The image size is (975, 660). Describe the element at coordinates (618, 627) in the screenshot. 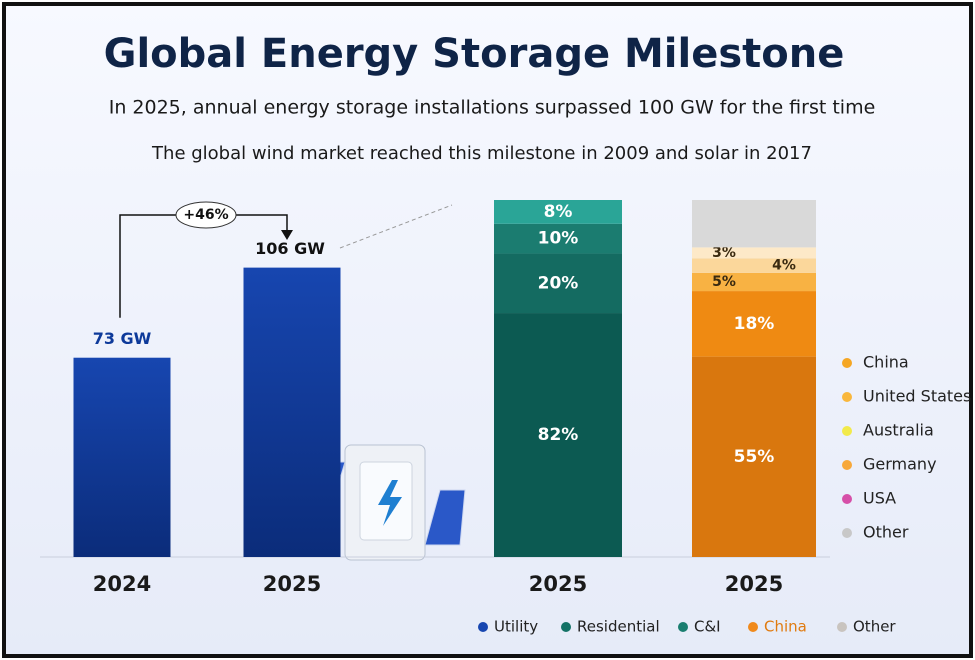

I see `legend-label: Residential` at that location.